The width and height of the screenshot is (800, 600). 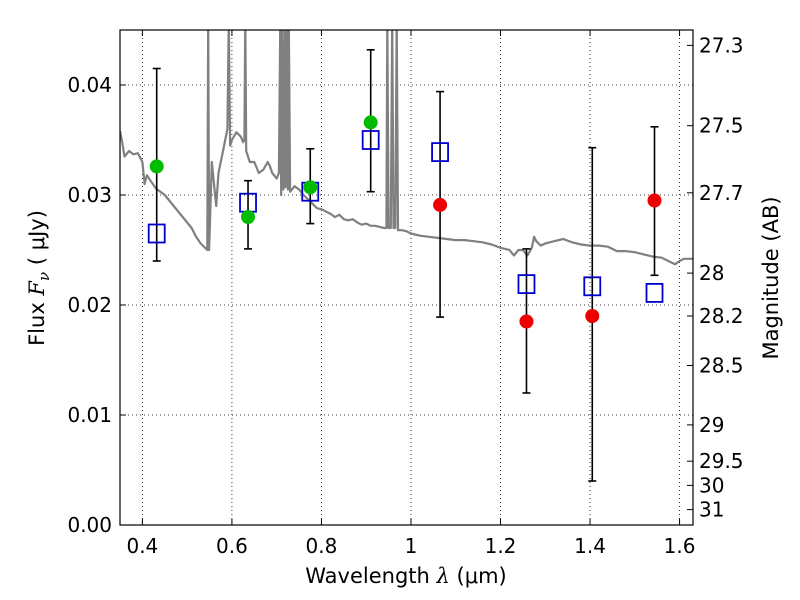 What do you see at coordinates (89, 85) in the screenshot?
I see `y-tick-label: 0.04` at bounding box center [89, 85].